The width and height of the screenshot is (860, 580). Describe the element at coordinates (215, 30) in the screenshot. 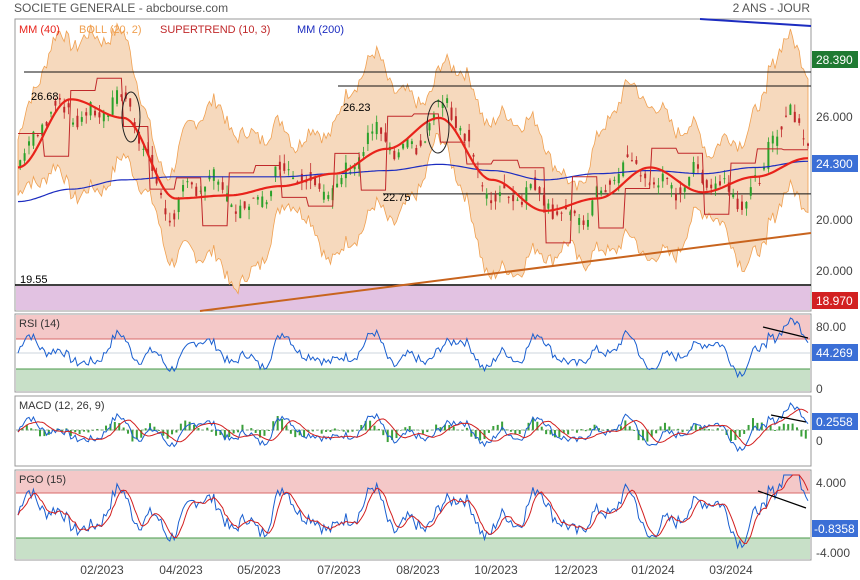

I see `legend-supertrend: SUPERTREND (10, 3)` at that location.